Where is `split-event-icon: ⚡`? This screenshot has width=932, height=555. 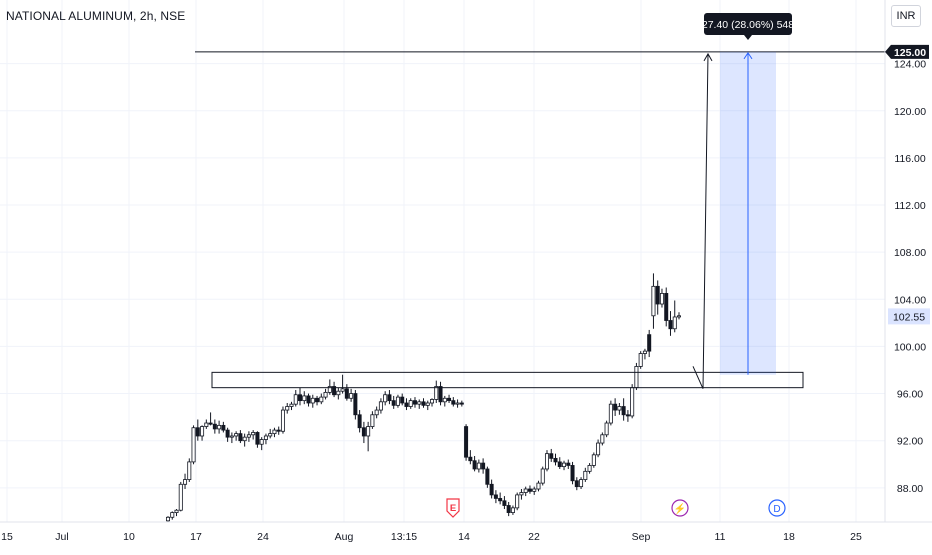 split-event-icon: ⚡ is located at coordinates (680, 508).